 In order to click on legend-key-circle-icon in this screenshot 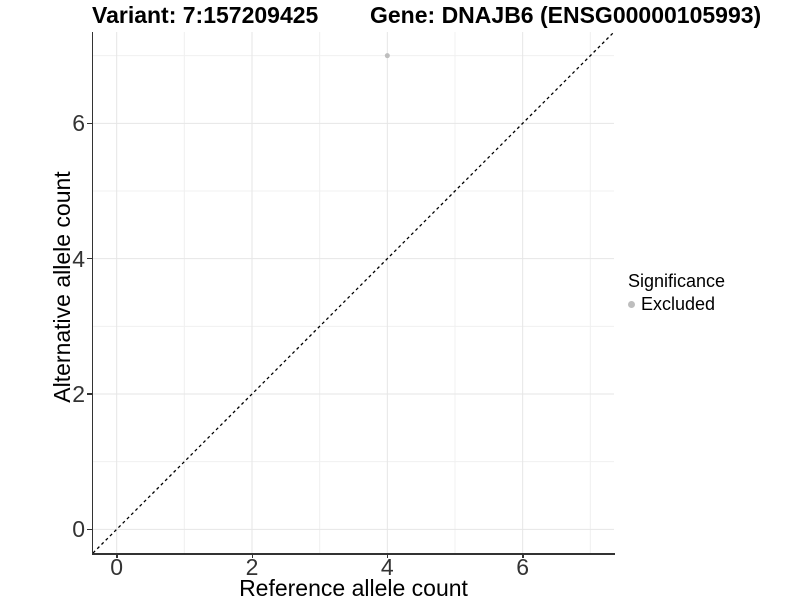, I will do `click(631, 304)`.